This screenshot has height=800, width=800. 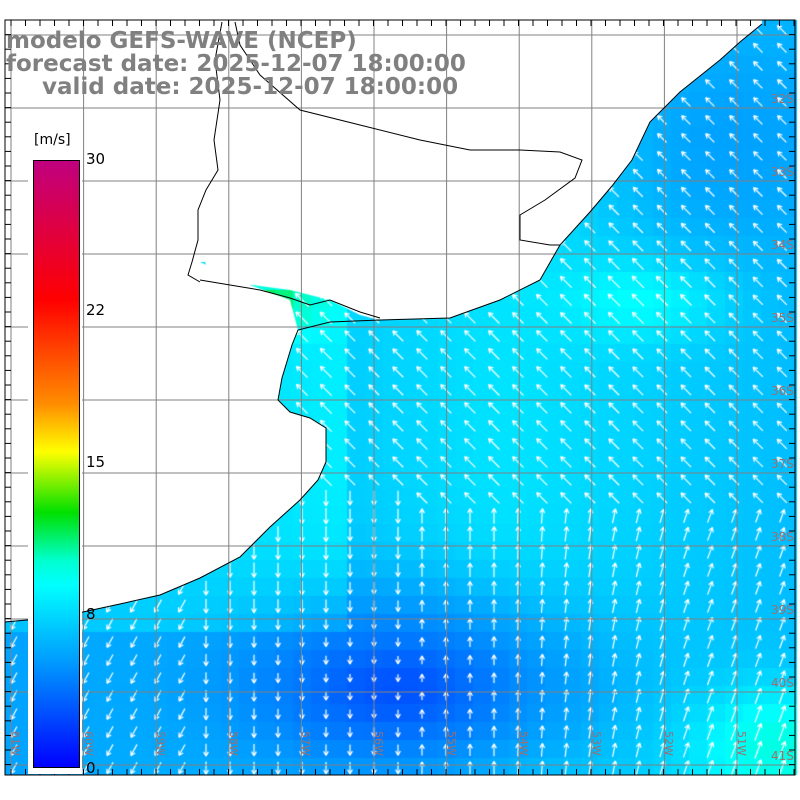 I want to click on lat-label: 41S, so click(x=782, y=756).